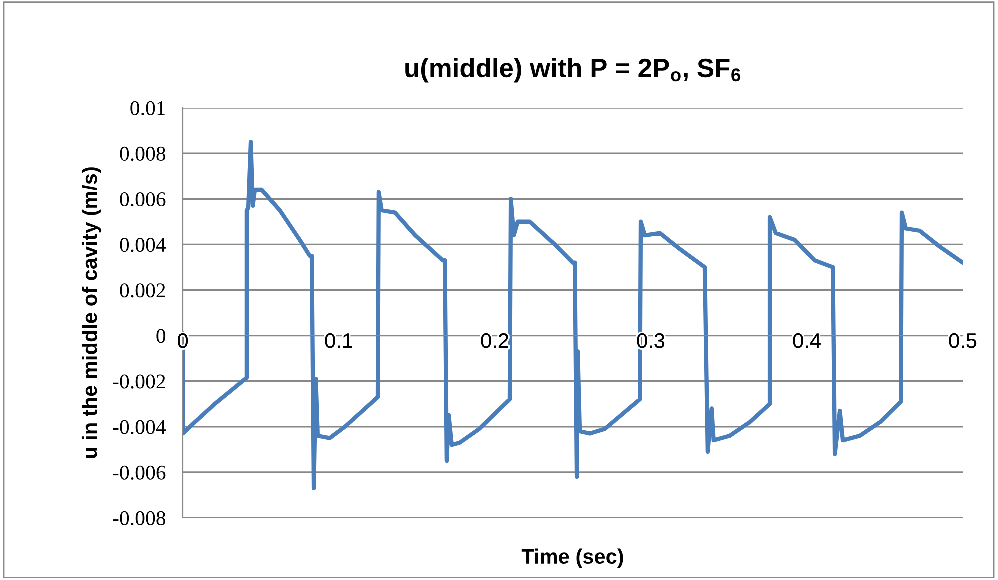  I want to click on x-tick-label: 0.1, so click(338, 341).